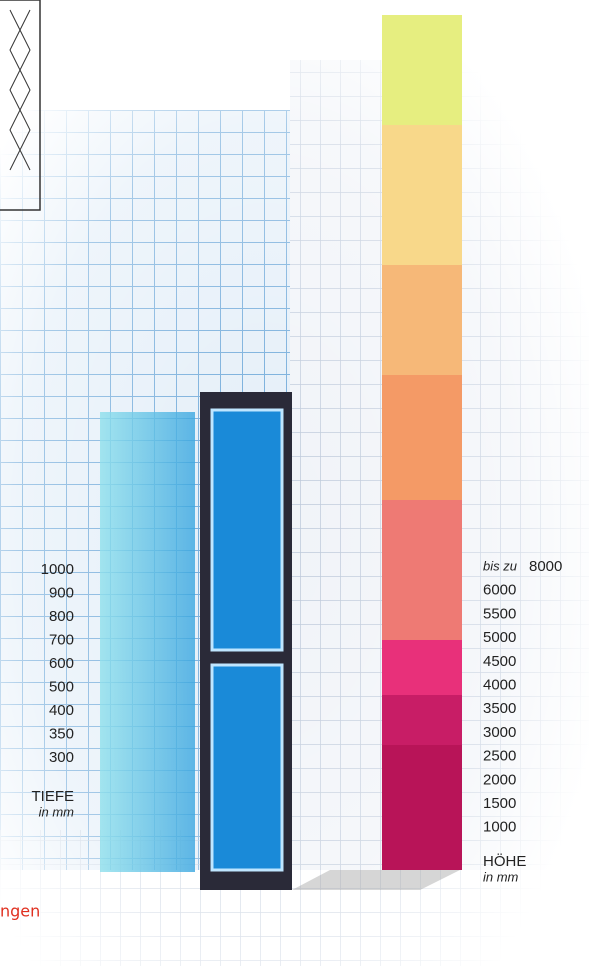 This screenshot has height=966, width=589. I want to click on height-value: 8000, so click(545, 566).